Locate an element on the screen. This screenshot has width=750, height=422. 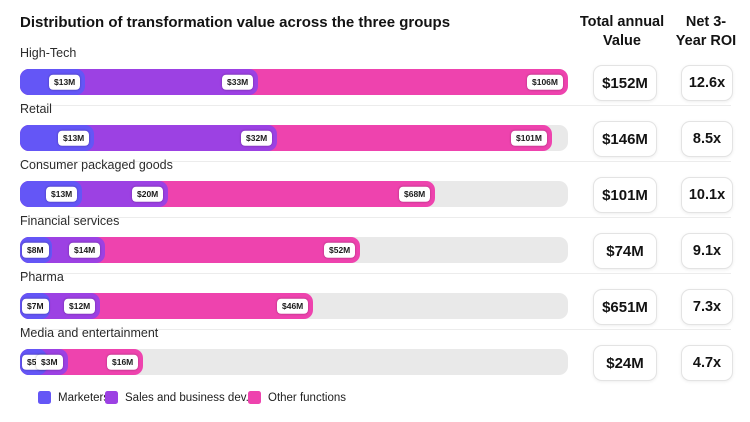
column-header-total-line1: Total annual is located at coordinates (622, 22).